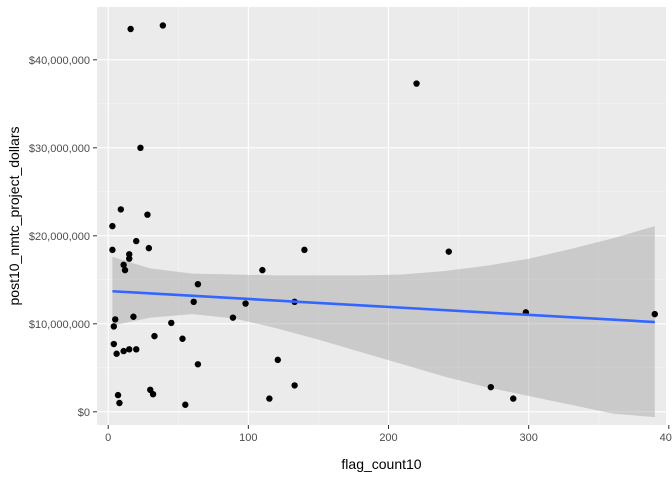  I want to click on x-tick-label: 0, so click(108, 438).